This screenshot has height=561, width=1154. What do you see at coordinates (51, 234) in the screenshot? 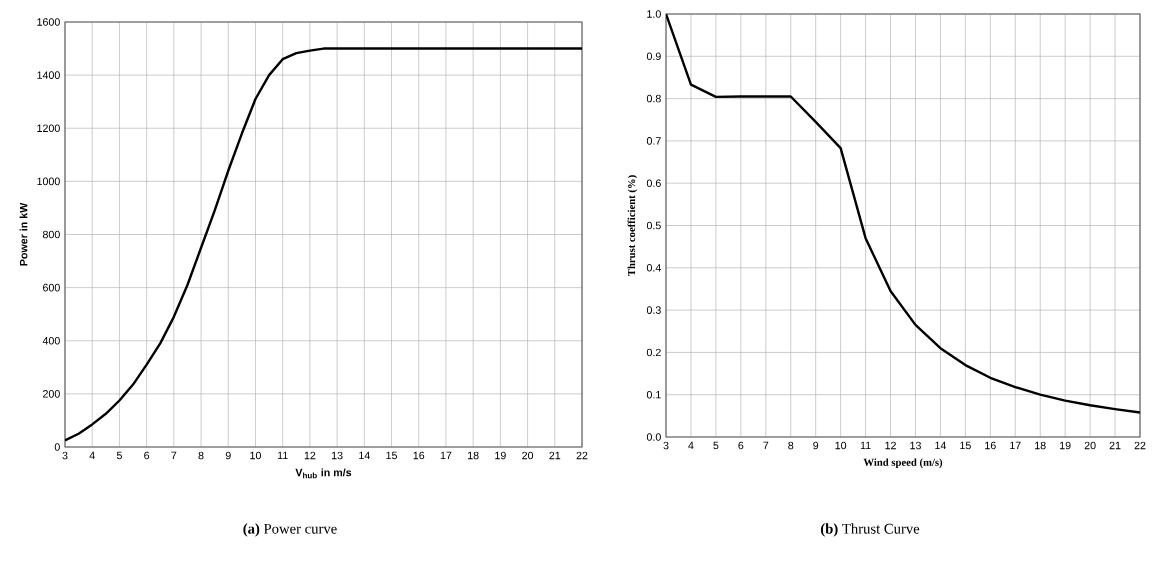
I see `y-tick-label: 800` at bounding box center [51, 234].